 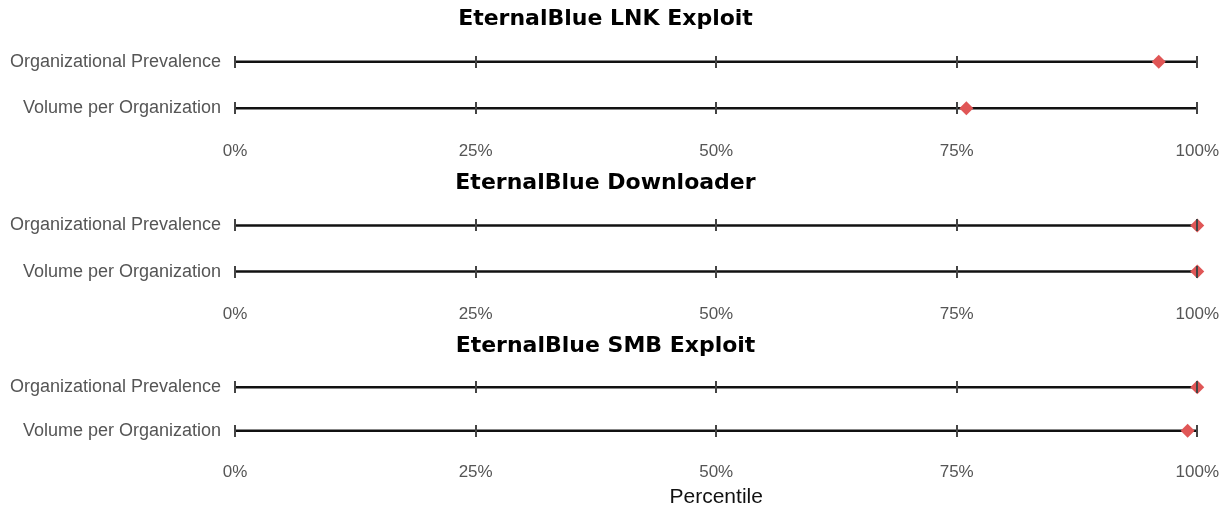 What do you see at coordinates (605, 344) in the screenshot?
I see `chart-title: EternalBlue SMB Exploit` at bounding box center [605, 344].